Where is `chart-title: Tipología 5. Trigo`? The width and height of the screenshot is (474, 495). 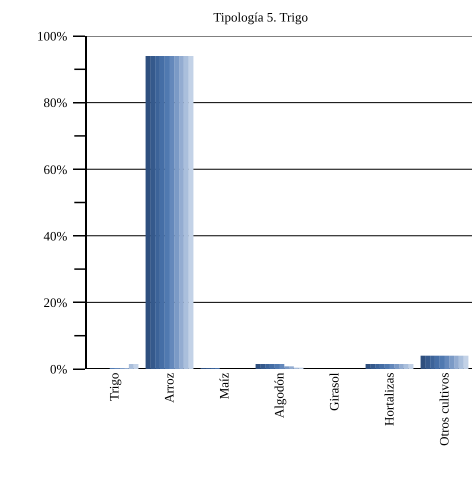
chart-title: Tipología 5. Trigo is located at coordinates (260, 16).